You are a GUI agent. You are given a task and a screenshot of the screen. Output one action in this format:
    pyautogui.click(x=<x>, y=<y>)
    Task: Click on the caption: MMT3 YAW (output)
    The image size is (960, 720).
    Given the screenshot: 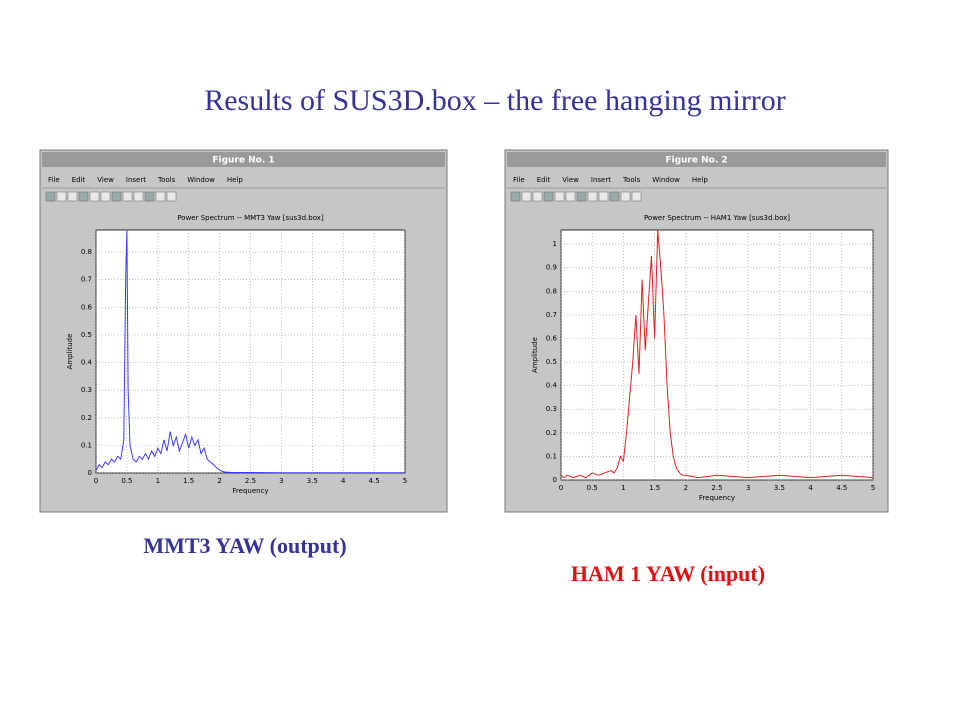 What is the action you would take?
    pyautogui.click(x=244, y=545)
    